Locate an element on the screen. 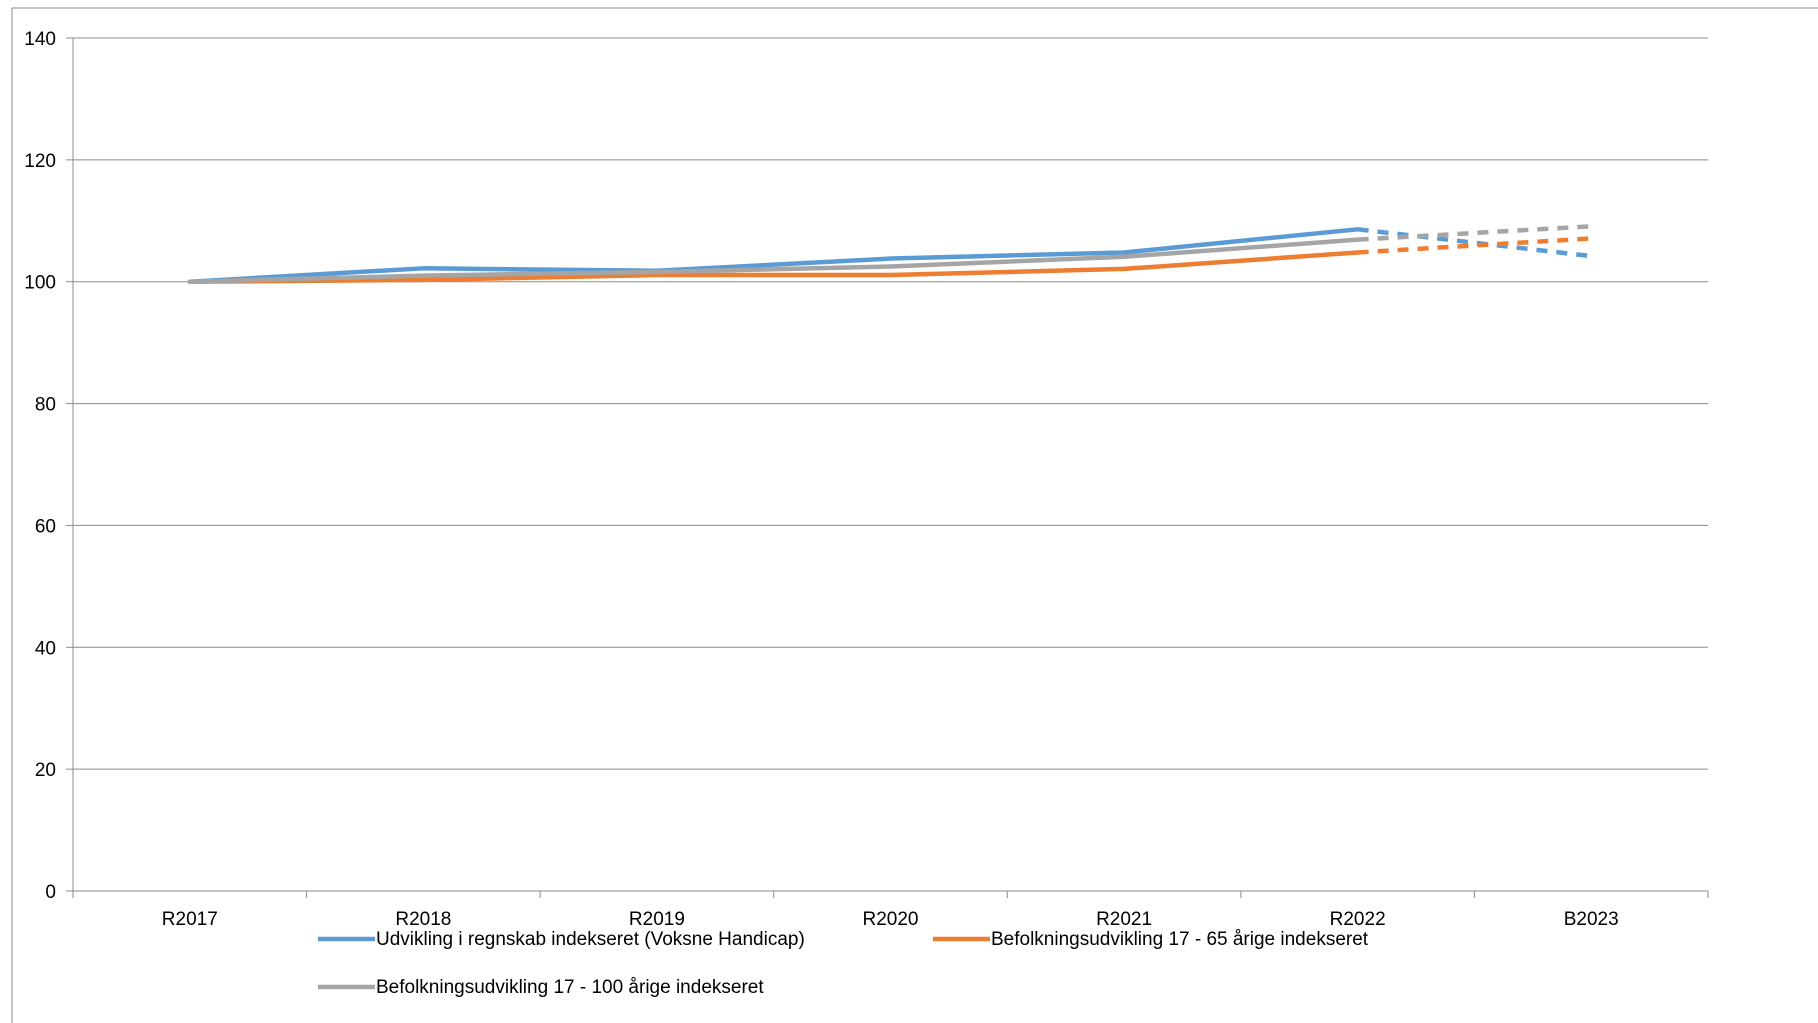 The image size is (1818, 1023). y-tick-label: 60 is located at coordinates (45, 526).